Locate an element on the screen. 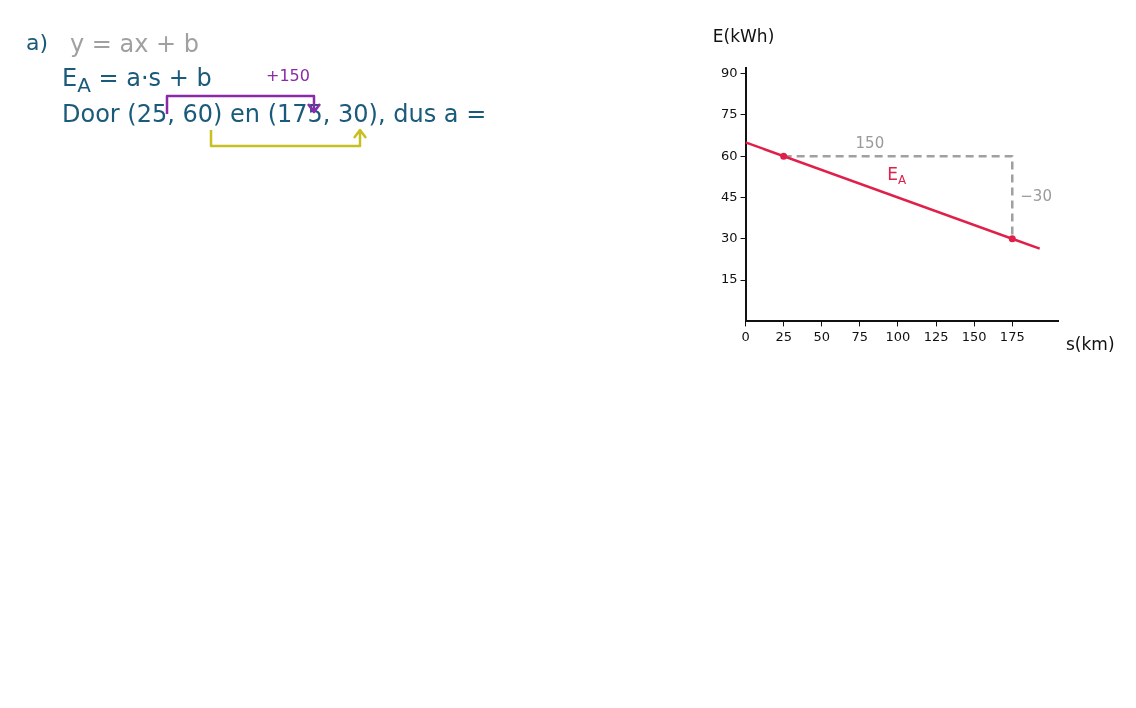 This screenshot has height=708, width=1136. x-tick-label: 0 is located at coordinates (745, 336).